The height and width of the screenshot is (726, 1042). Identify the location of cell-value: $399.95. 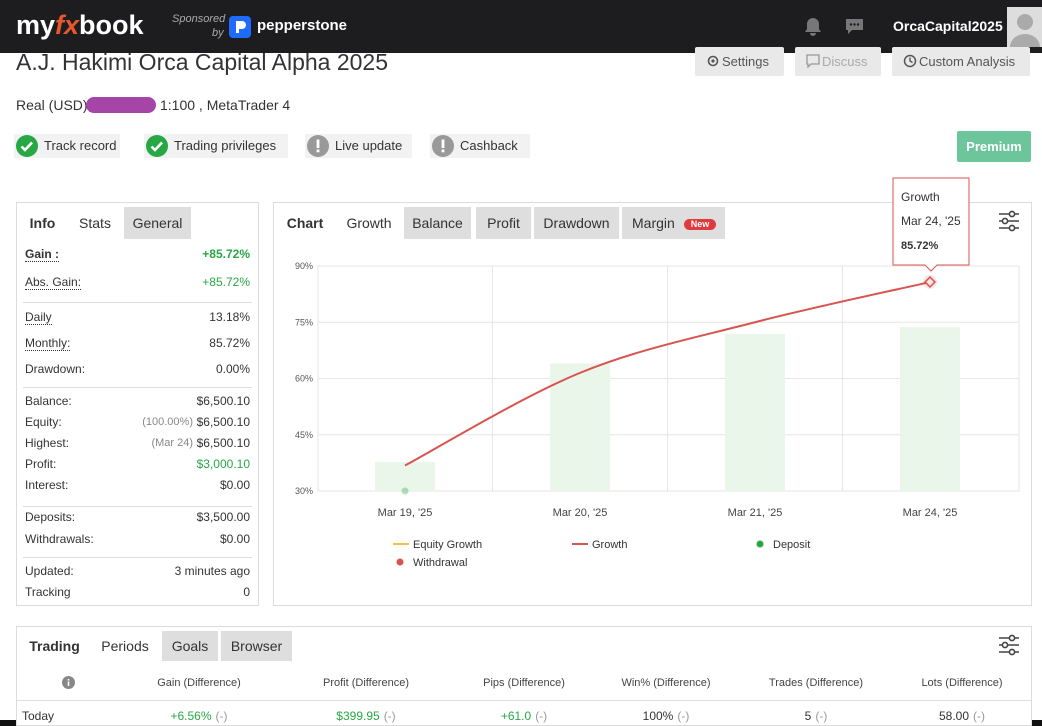
(358, 716).